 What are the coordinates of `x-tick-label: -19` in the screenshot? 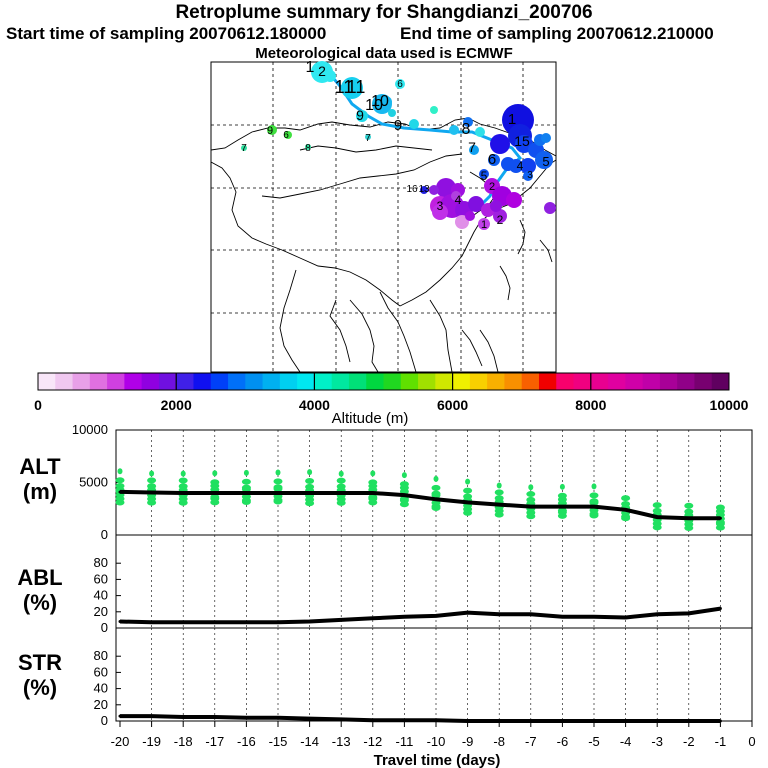 It's located at (151, 741).